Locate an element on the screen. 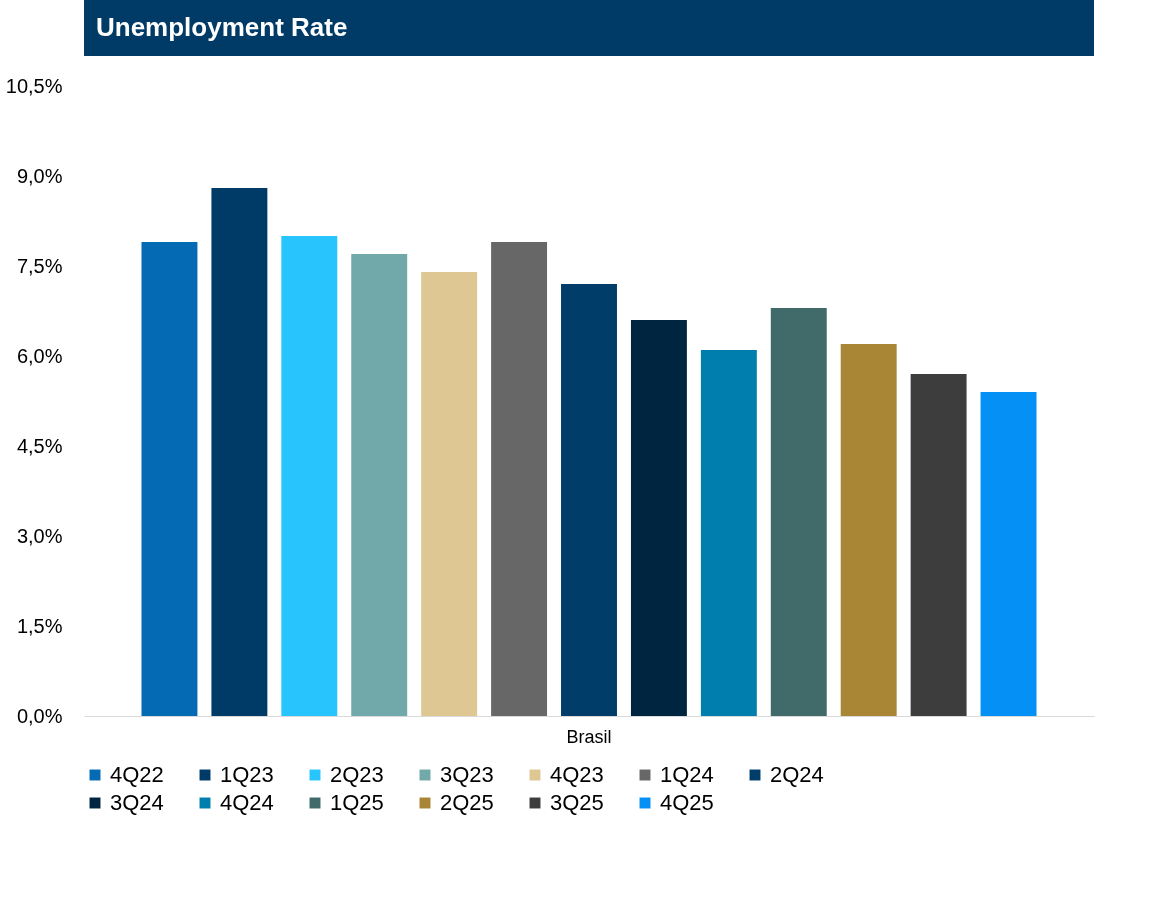 This screenshot has height=909, width=1155. y-tick-label: 1,5% is located at coordinates (39, 625).